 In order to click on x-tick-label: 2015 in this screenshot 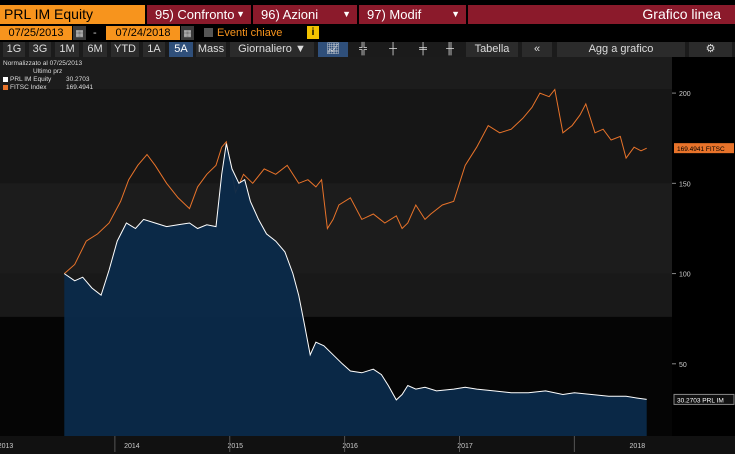, I will do `click(235, 446)`.